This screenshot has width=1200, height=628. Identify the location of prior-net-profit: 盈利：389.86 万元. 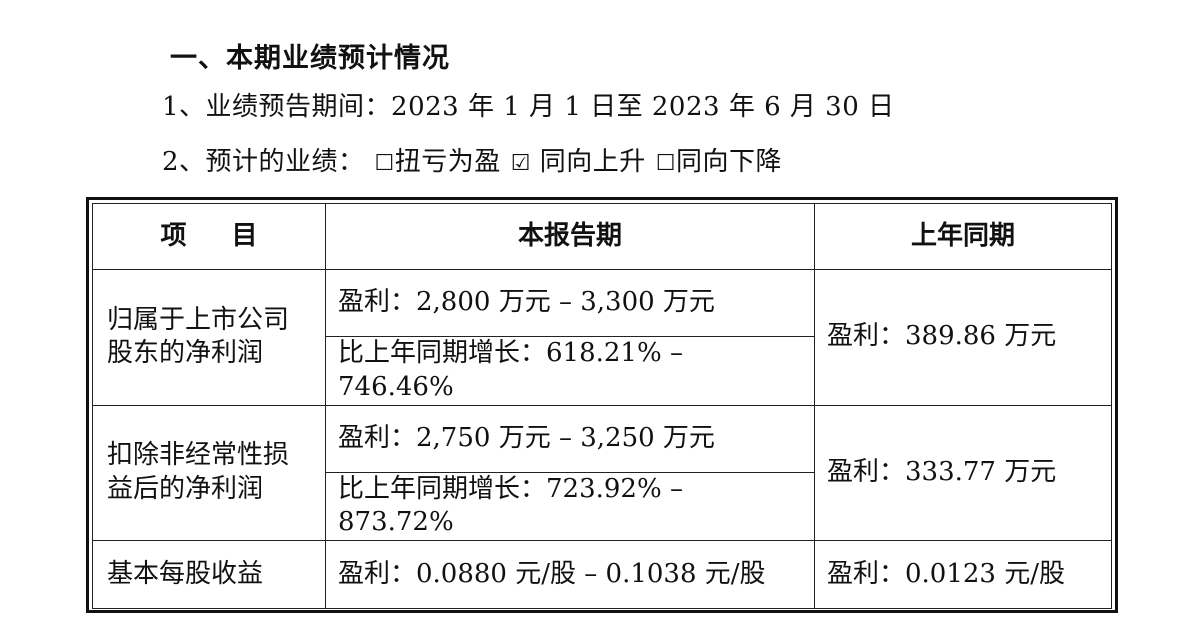
(963, 337).